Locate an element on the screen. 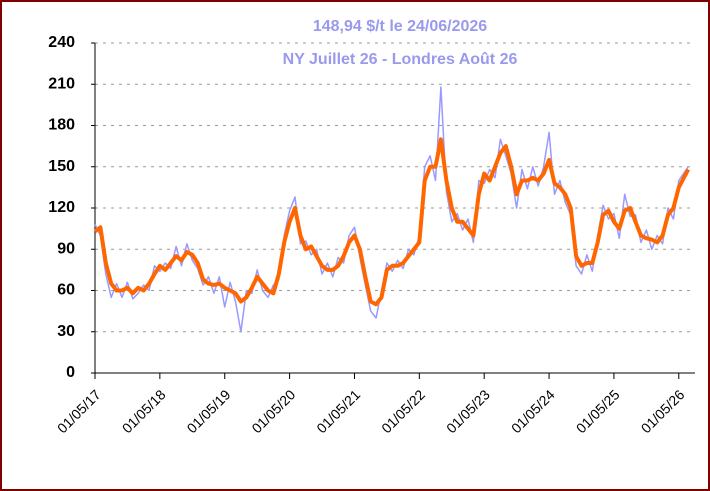  y-tick-label: 60 is located at coordinates (66, 290).